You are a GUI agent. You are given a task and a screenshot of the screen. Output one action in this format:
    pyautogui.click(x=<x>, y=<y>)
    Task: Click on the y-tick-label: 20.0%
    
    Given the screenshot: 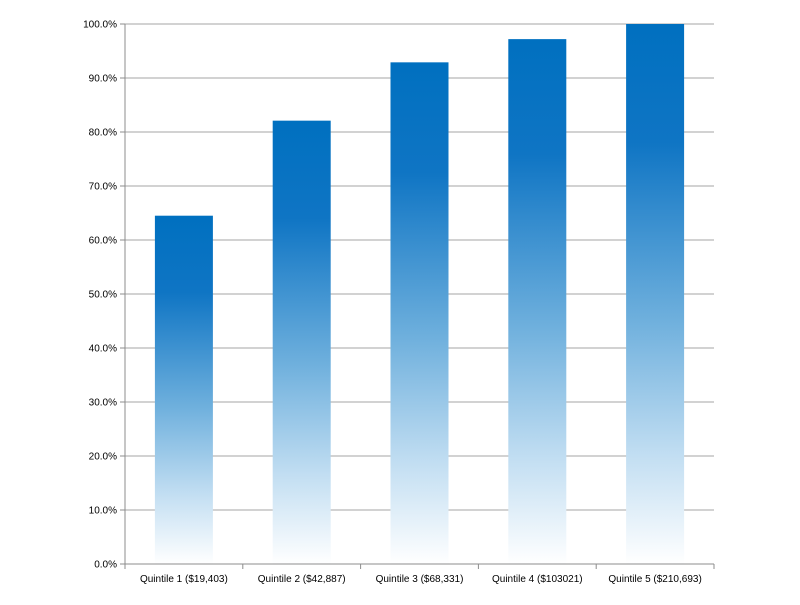 What is the action you would take?
    pyautogui.click(x=103, y=457)
    